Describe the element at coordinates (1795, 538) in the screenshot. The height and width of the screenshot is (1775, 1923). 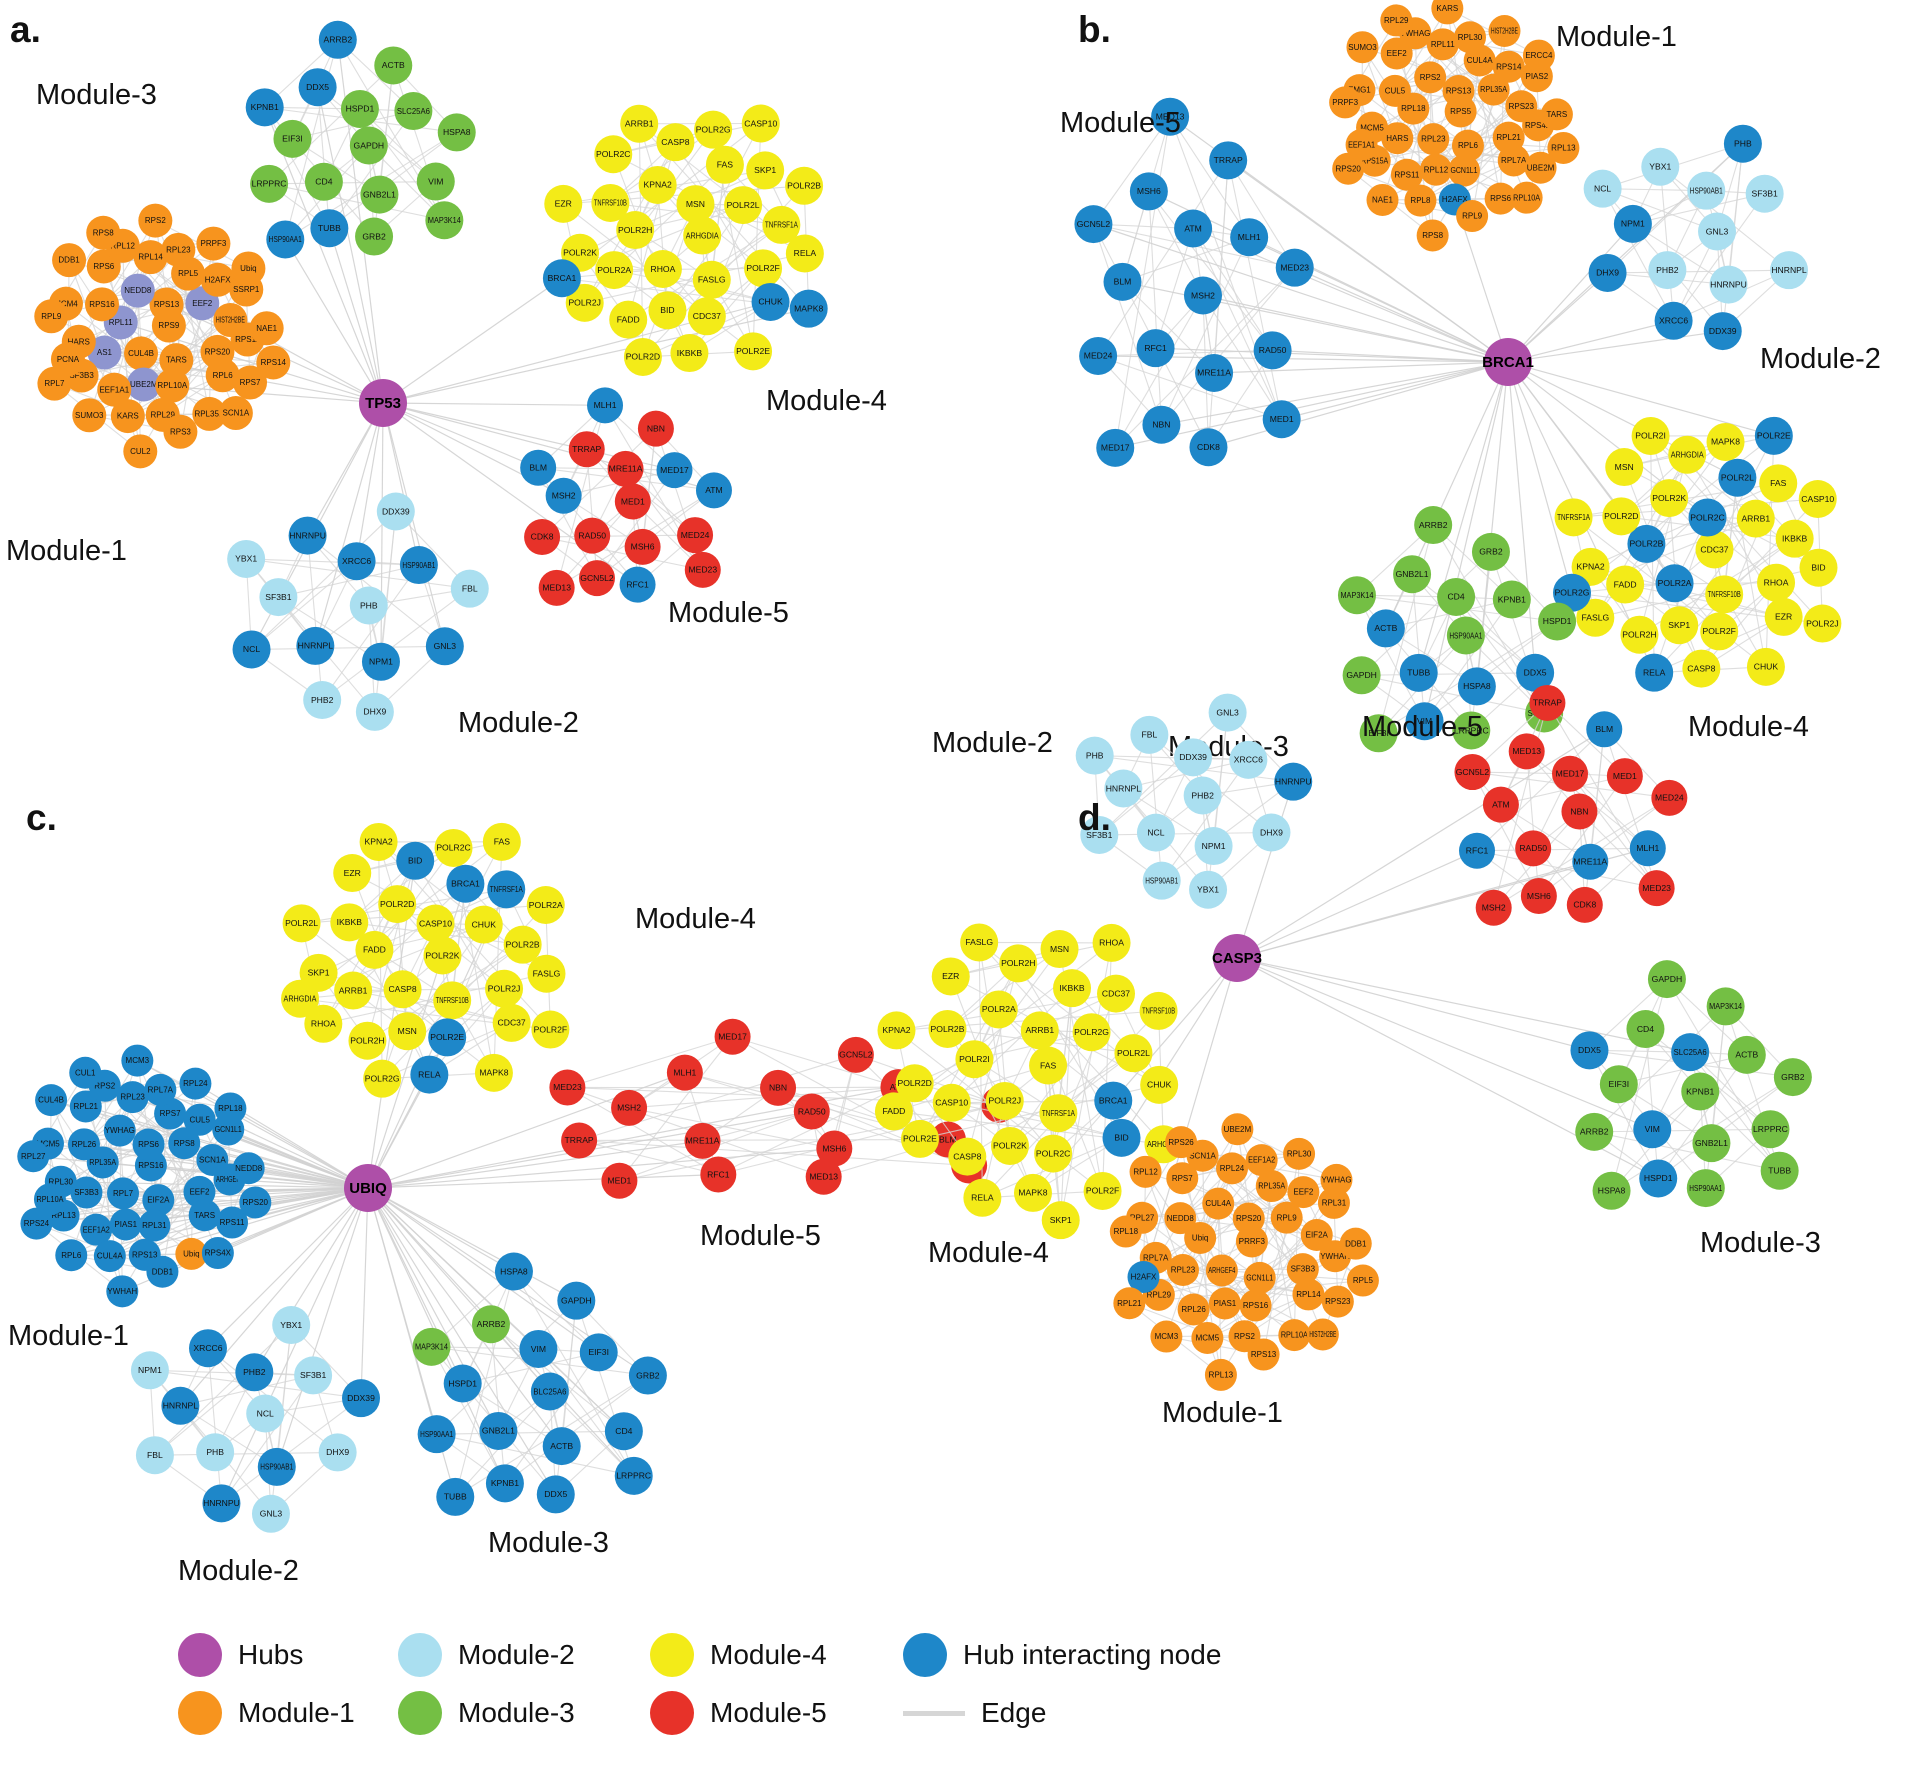
I see `node-label: IKBKB` at that location.